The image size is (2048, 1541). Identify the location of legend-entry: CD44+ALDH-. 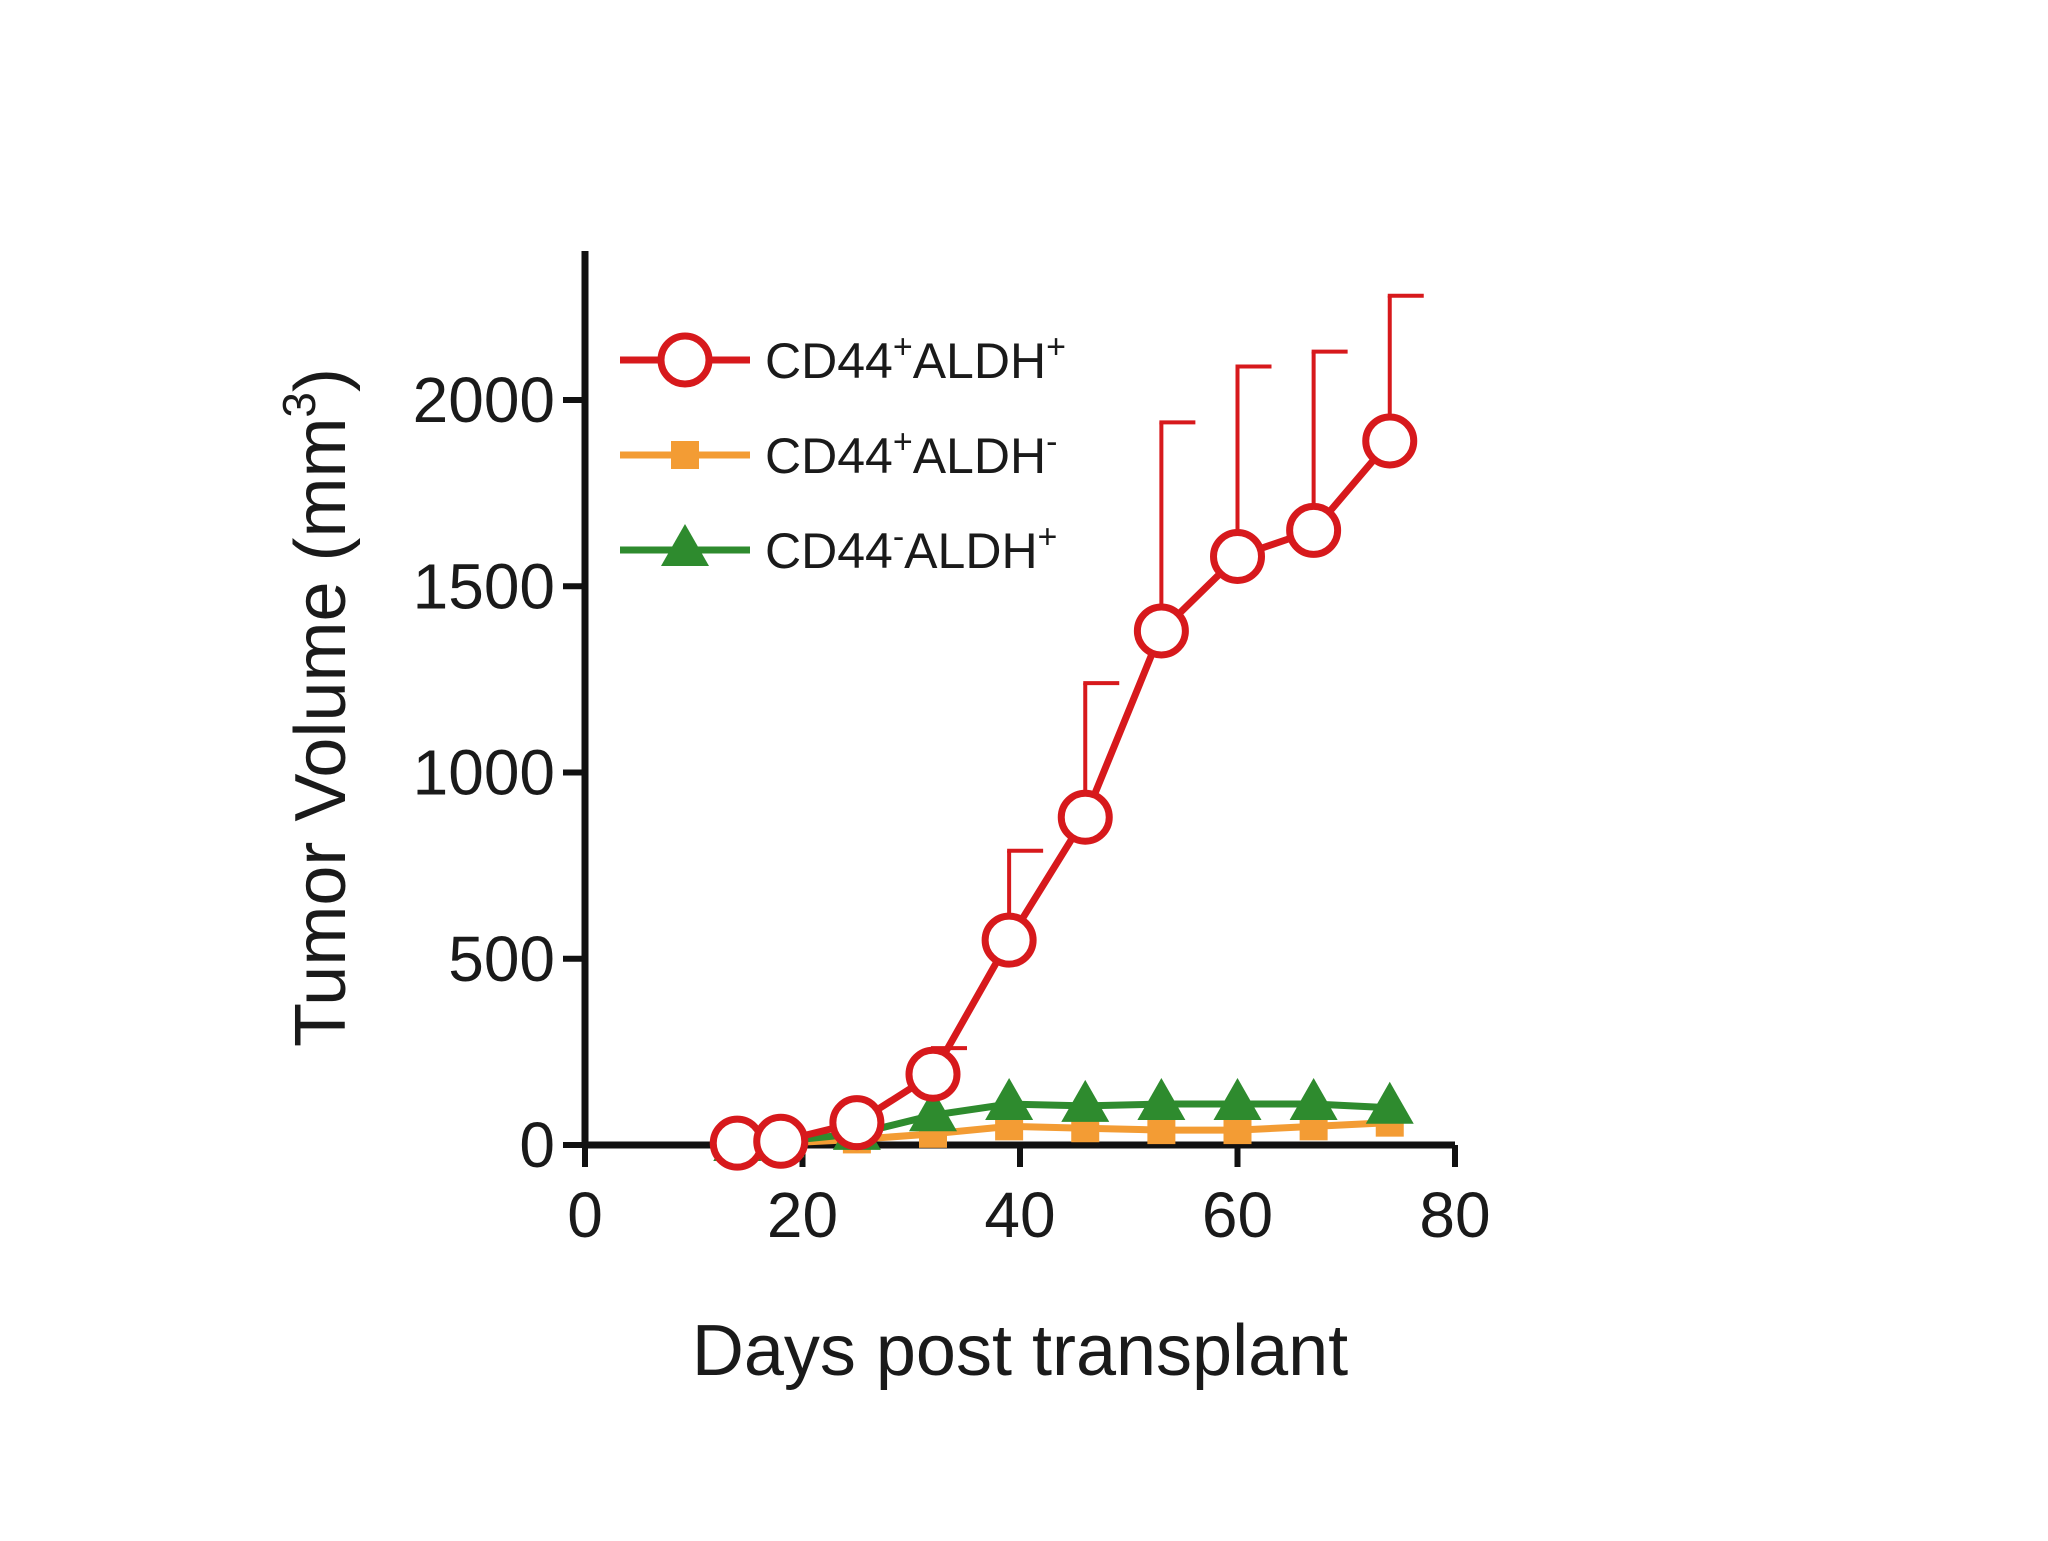
(838, 453).